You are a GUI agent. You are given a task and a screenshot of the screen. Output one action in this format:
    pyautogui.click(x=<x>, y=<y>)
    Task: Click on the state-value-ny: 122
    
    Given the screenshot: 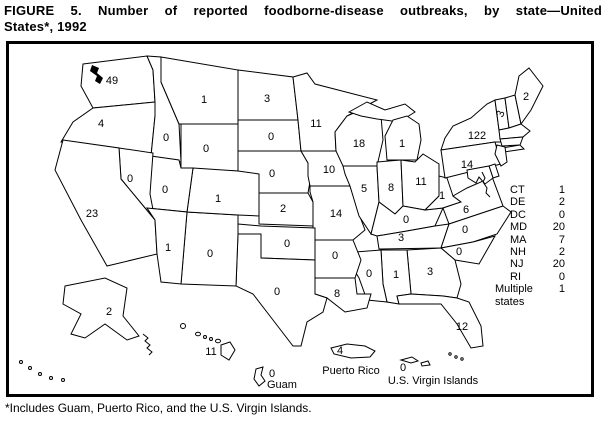 What is the action you would take?
    pyautogui.click(x=477, y=136)
    